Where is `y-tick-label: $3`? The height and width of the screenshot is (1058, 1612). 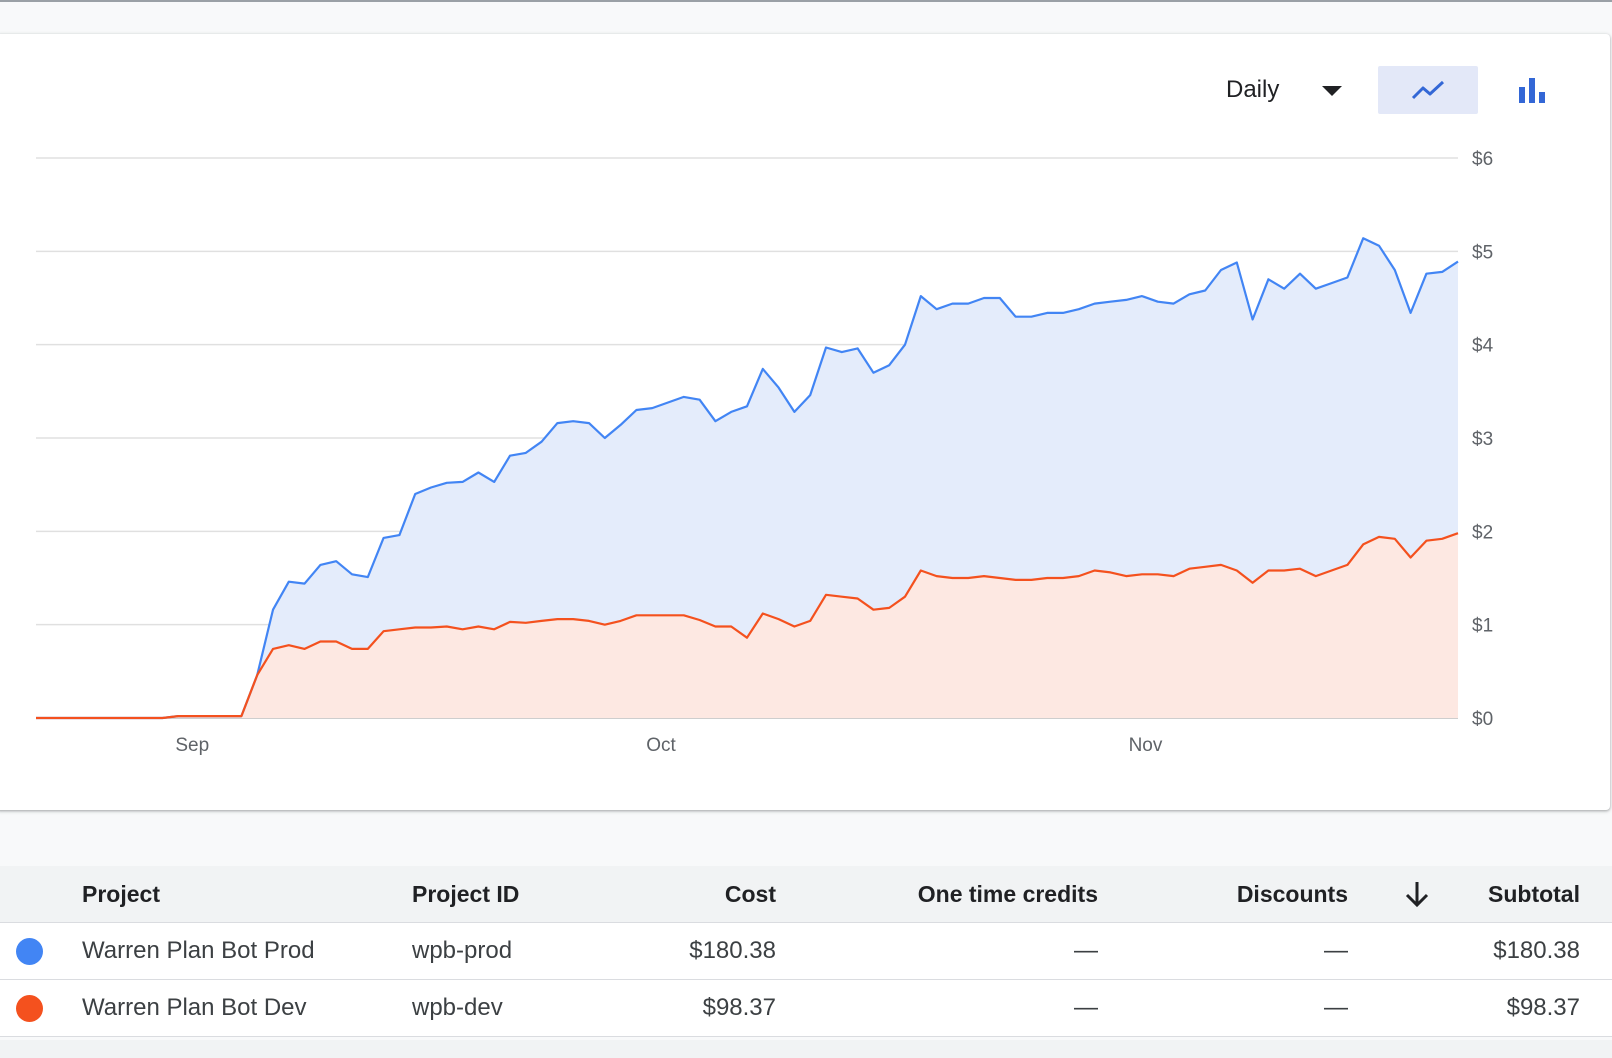 y-tick-label: $3 is located at coordinates (1482, 439).